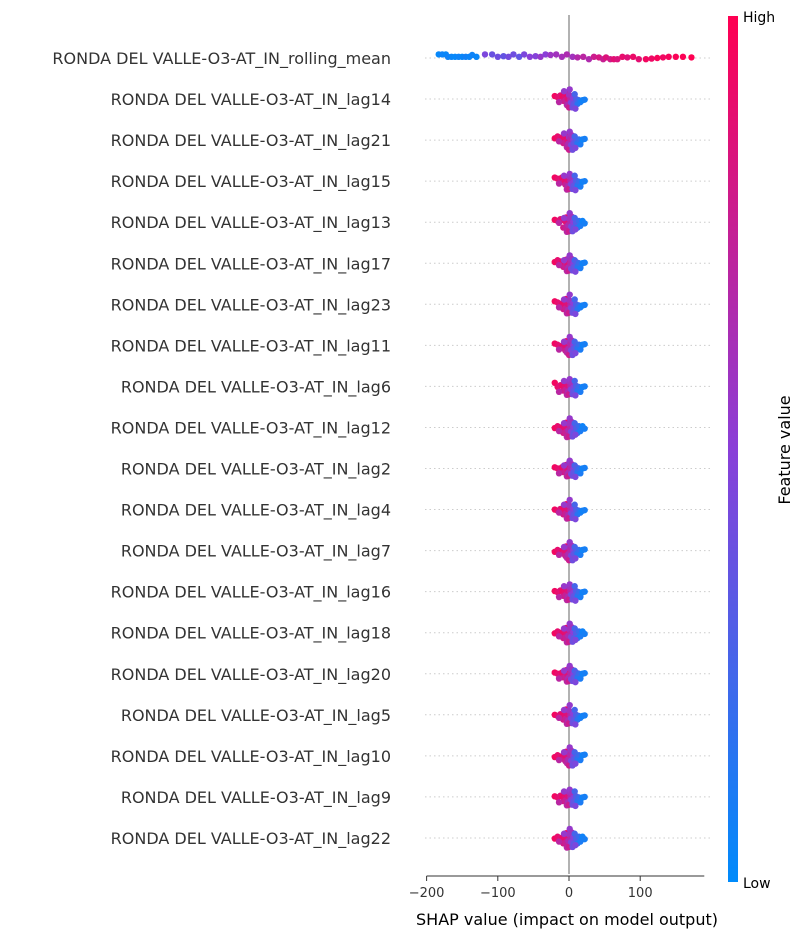 This screenshot has width=805, height=940. Describe the element at coordinates (569, 893) in the screenshot. I see `x-tick-label: 0` at that location.